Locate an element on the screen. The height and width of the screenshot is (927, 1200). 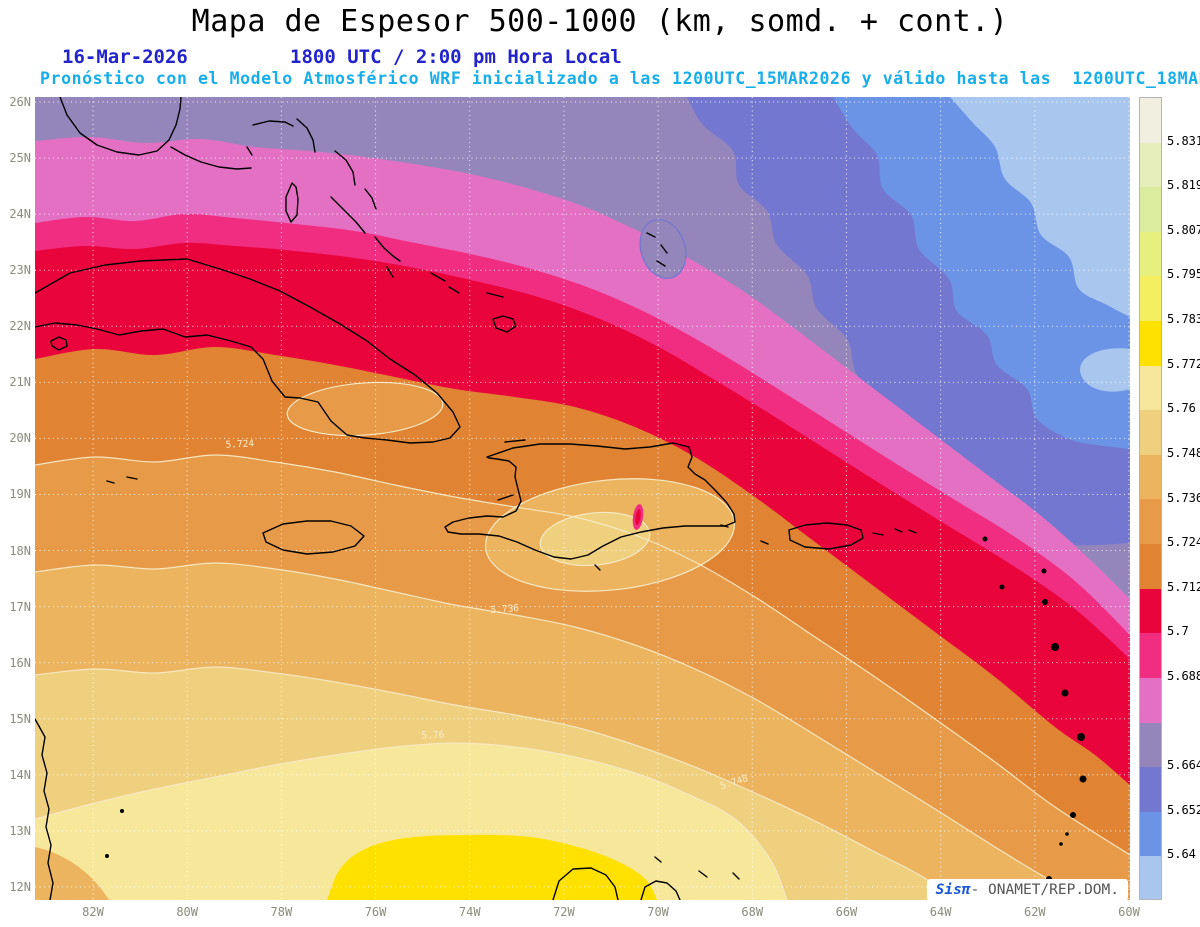
lat-tick-label: 19N is located at coordinates (20, 494).